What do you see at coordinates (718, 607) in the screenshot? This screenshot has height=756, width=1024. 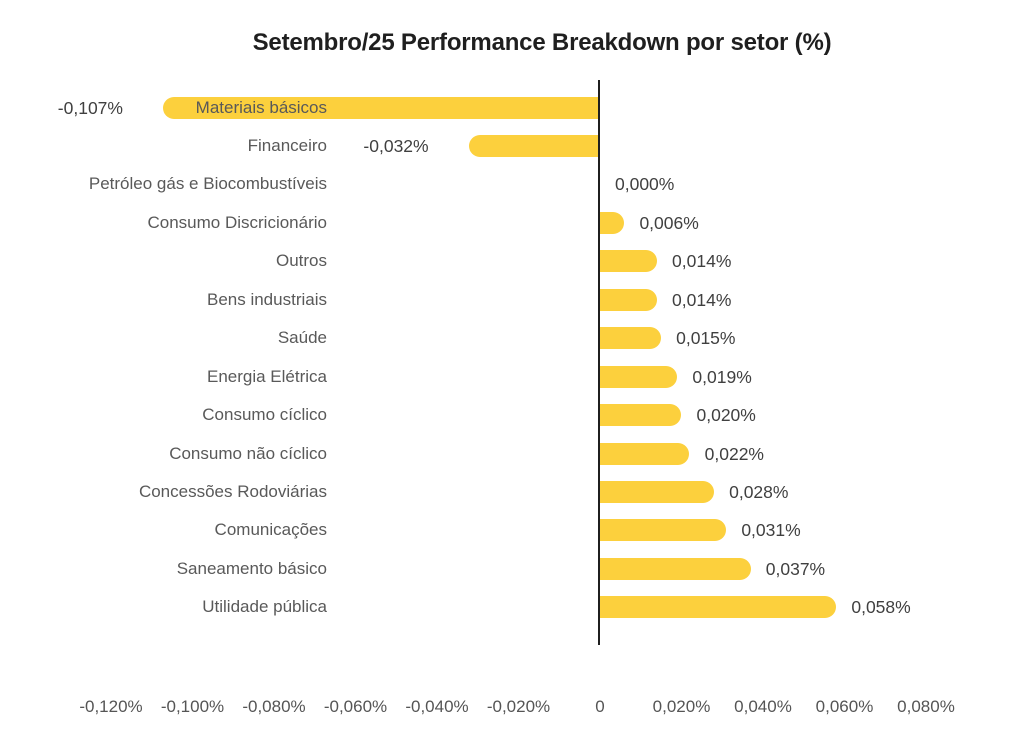 I see `bar-utilidade-publica` at bounding box center [718, 607].